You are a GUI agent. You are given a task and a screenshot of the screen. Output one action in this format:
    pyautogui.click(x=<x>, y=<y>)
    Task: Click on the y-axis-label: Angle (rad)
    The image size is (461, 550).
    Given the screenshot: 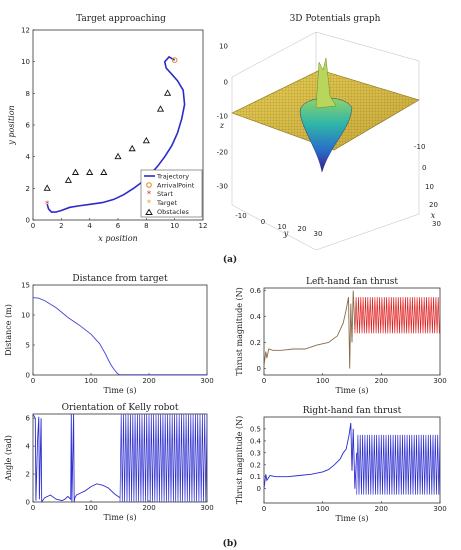 What is the action you would take?
    pyautogui.click(x=8, y=458)
    